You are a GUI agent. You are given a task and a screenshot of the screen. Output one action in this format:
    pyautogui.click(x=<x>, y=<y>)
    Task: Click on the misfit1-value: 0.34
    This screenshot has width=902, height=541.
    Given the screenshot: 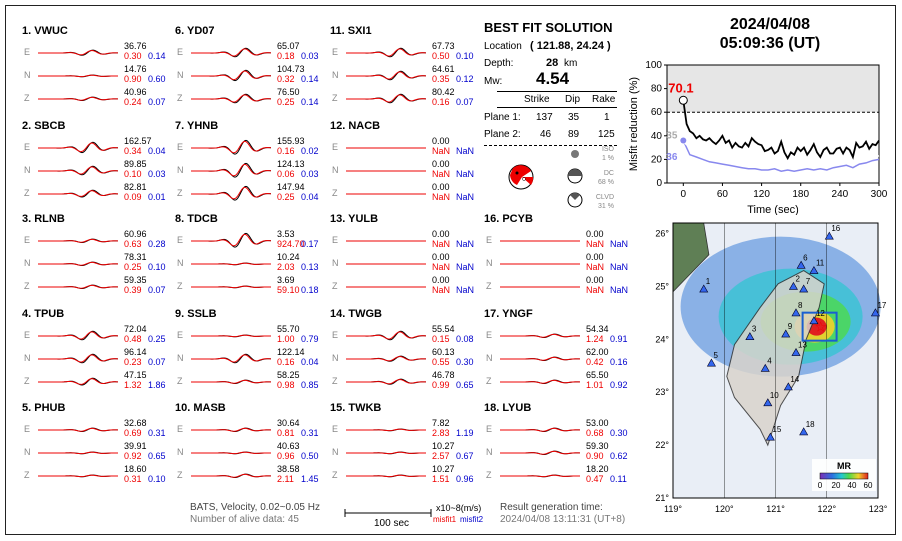 What is the action you would take?
    pyautogui.click(x=133, y=151)
    